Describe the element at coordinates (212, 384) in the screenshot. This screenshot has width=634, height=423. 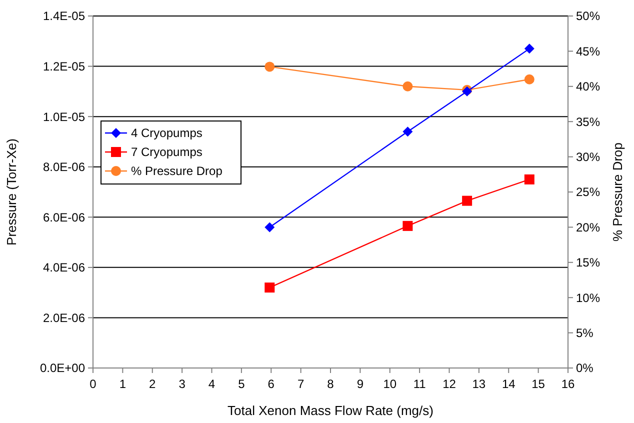
I see `x-tick-label: 4` at that location.